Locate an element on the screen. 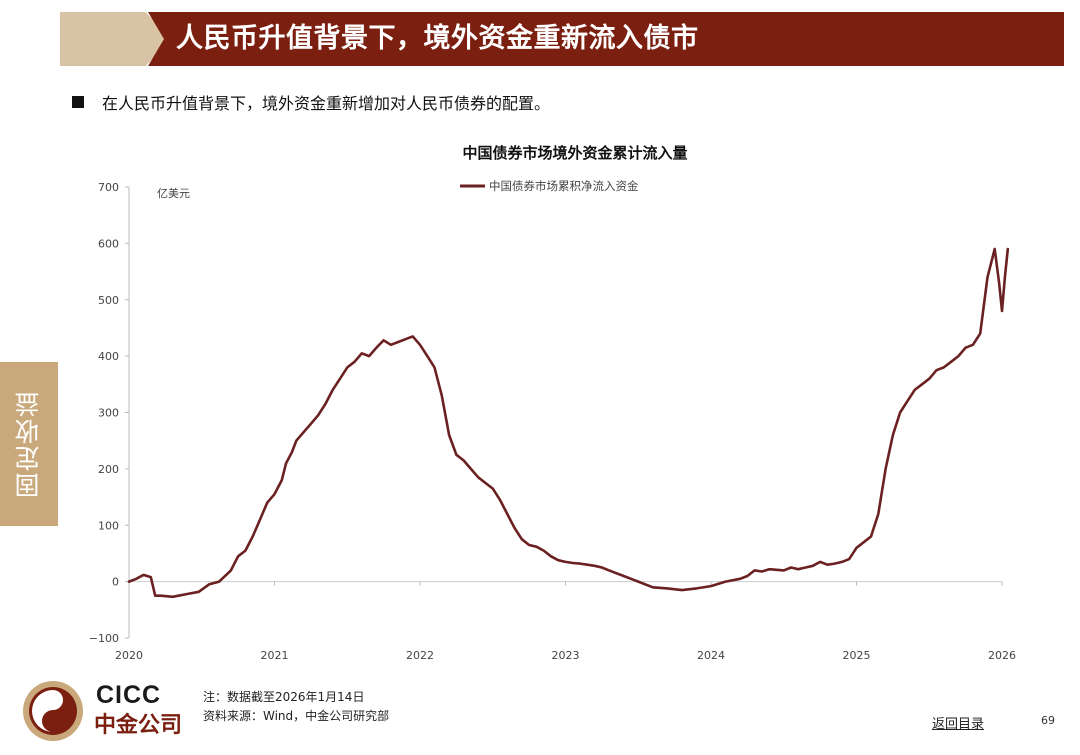 The height and width of the screenshot is (755, 1080). y-tick-label: 700 is located at coordinates (108, 187).